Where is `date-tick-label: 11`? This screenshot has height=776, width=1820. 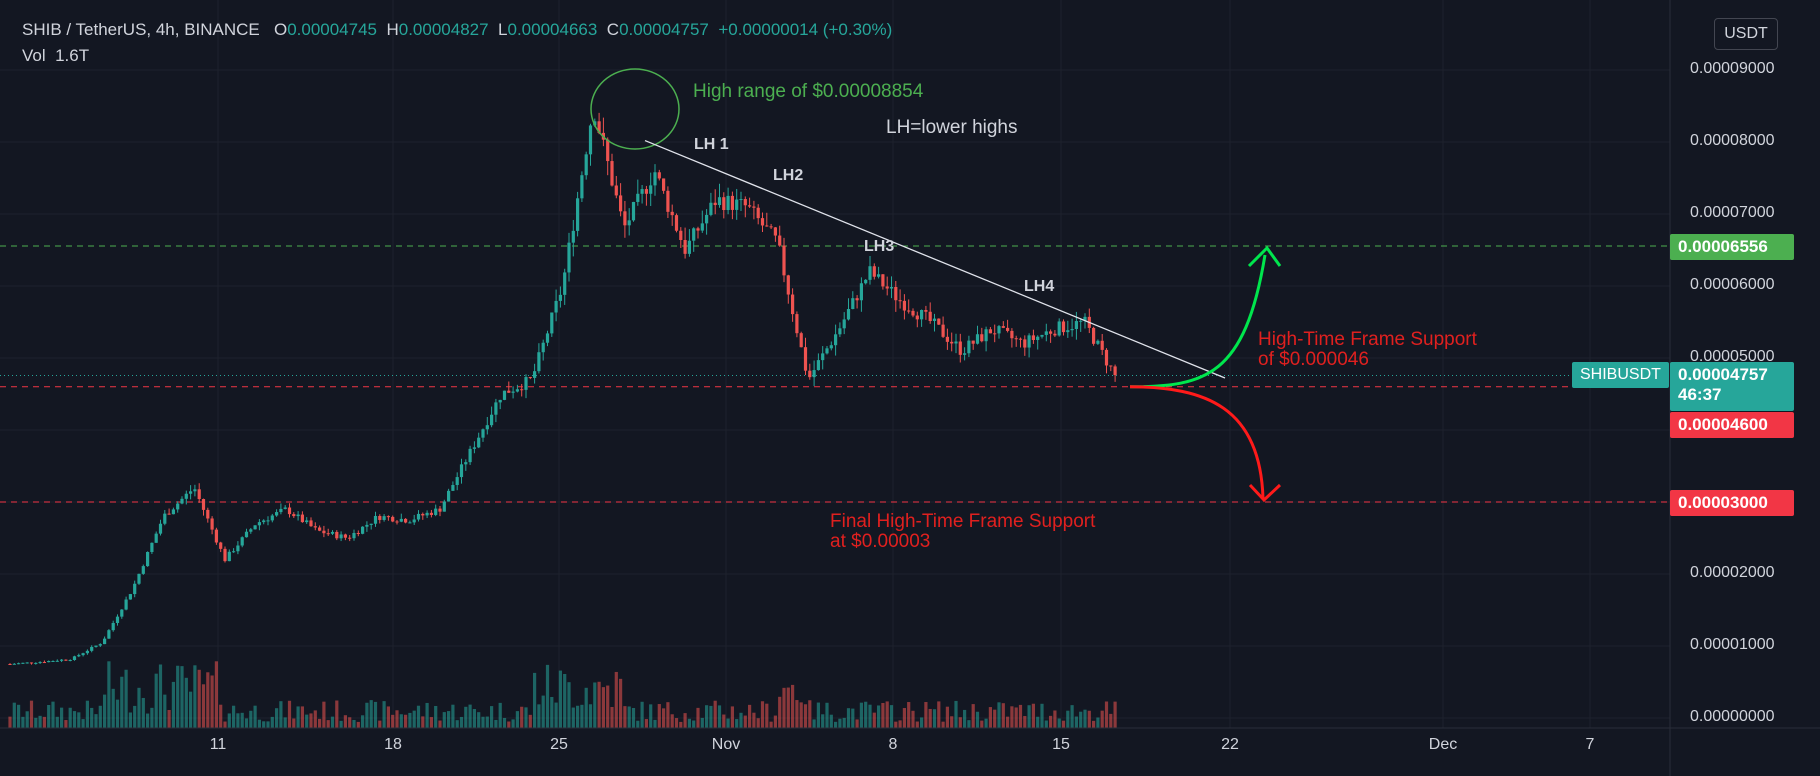
date-tick-label: 11 is located at coordinates (218, 744).